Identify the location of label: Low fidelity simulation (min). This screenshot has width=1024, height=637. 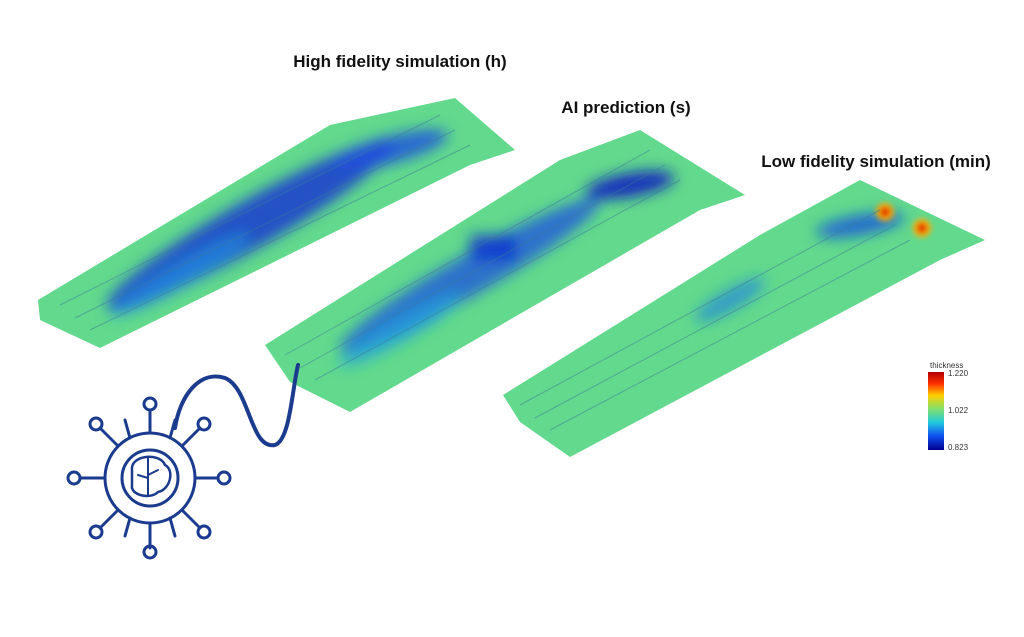
(876, 161).